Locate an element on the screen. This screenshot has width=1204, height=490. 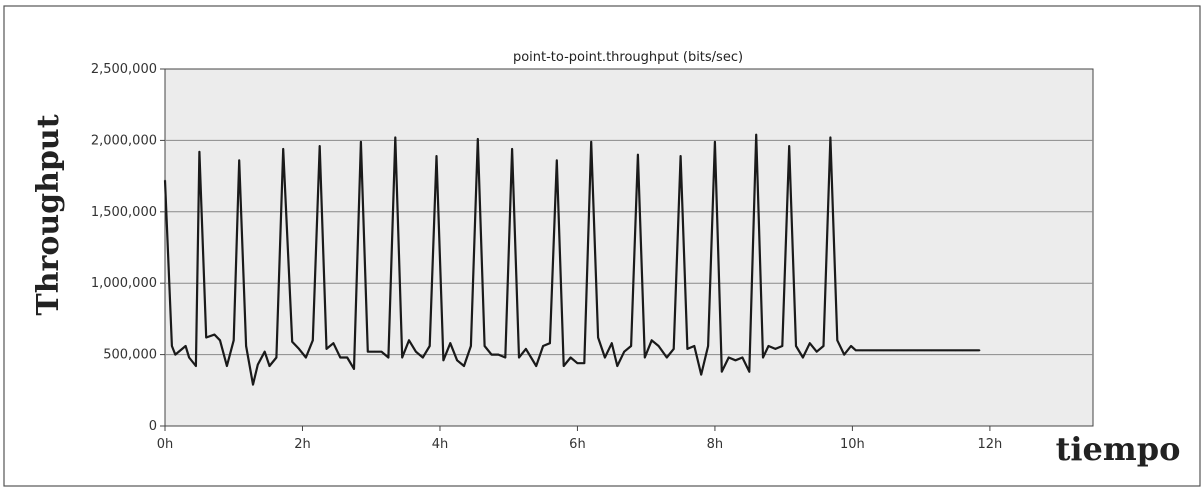
y-tick-label: 500,000 is located at coordinates (130, 355).